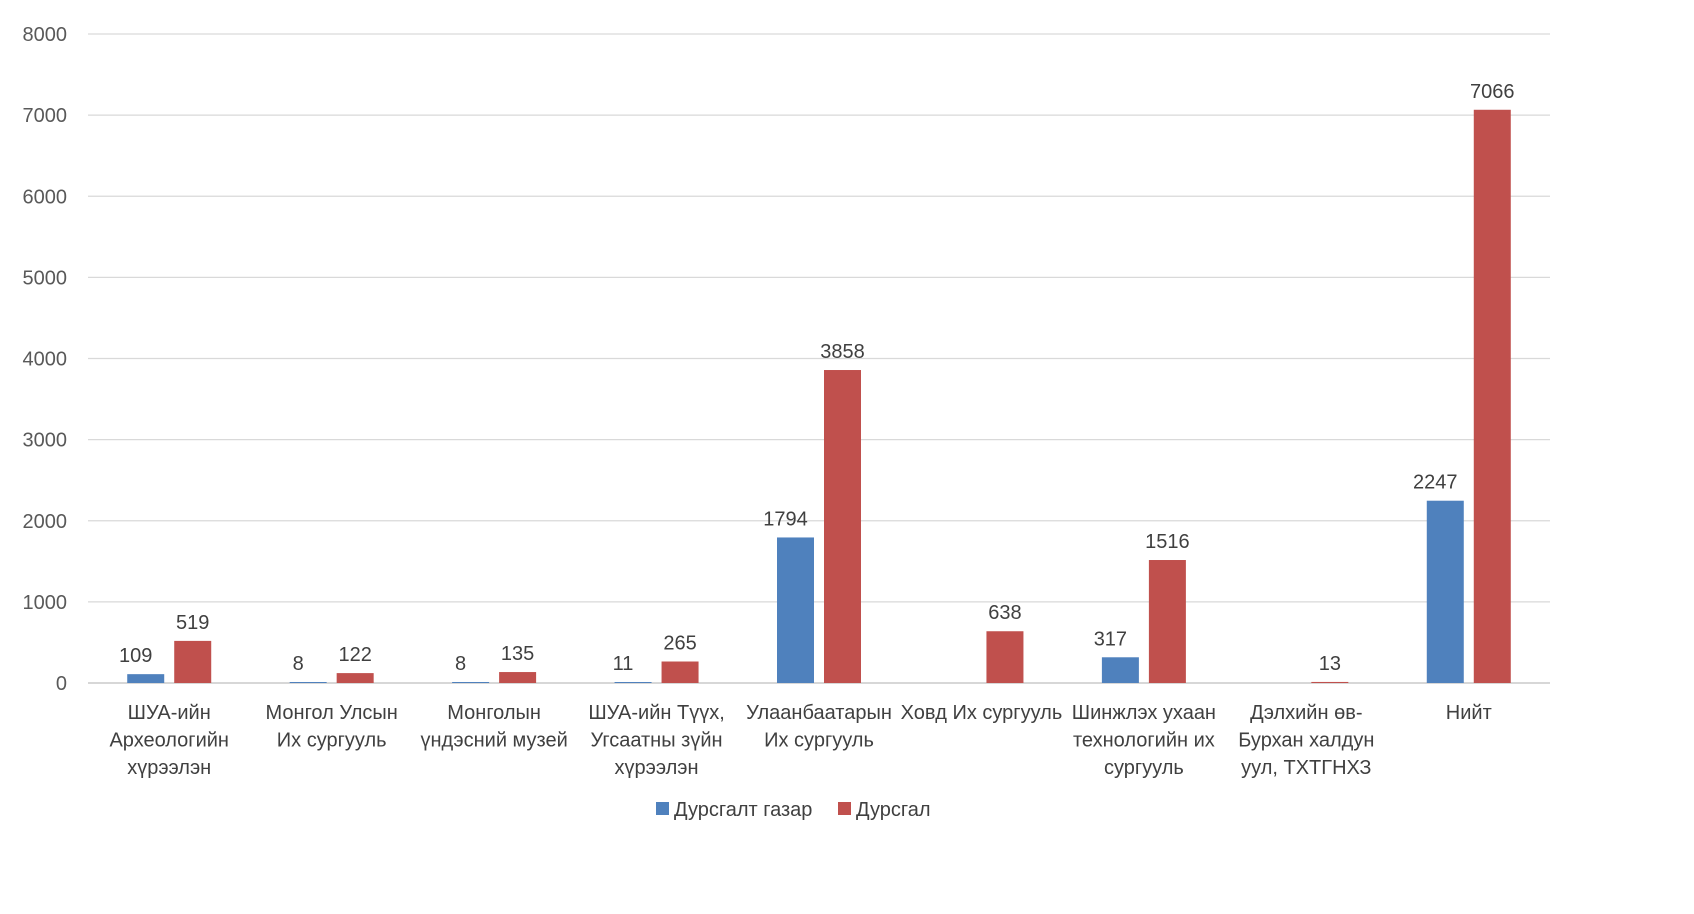 Image resolution: width=1694 pixels, height=914 pixels. What do you see at coordinates (819, 727) in the screenshot?
I see `category-label: Улаанбаатарын Их сургууль` at bounding box center [819, 727].